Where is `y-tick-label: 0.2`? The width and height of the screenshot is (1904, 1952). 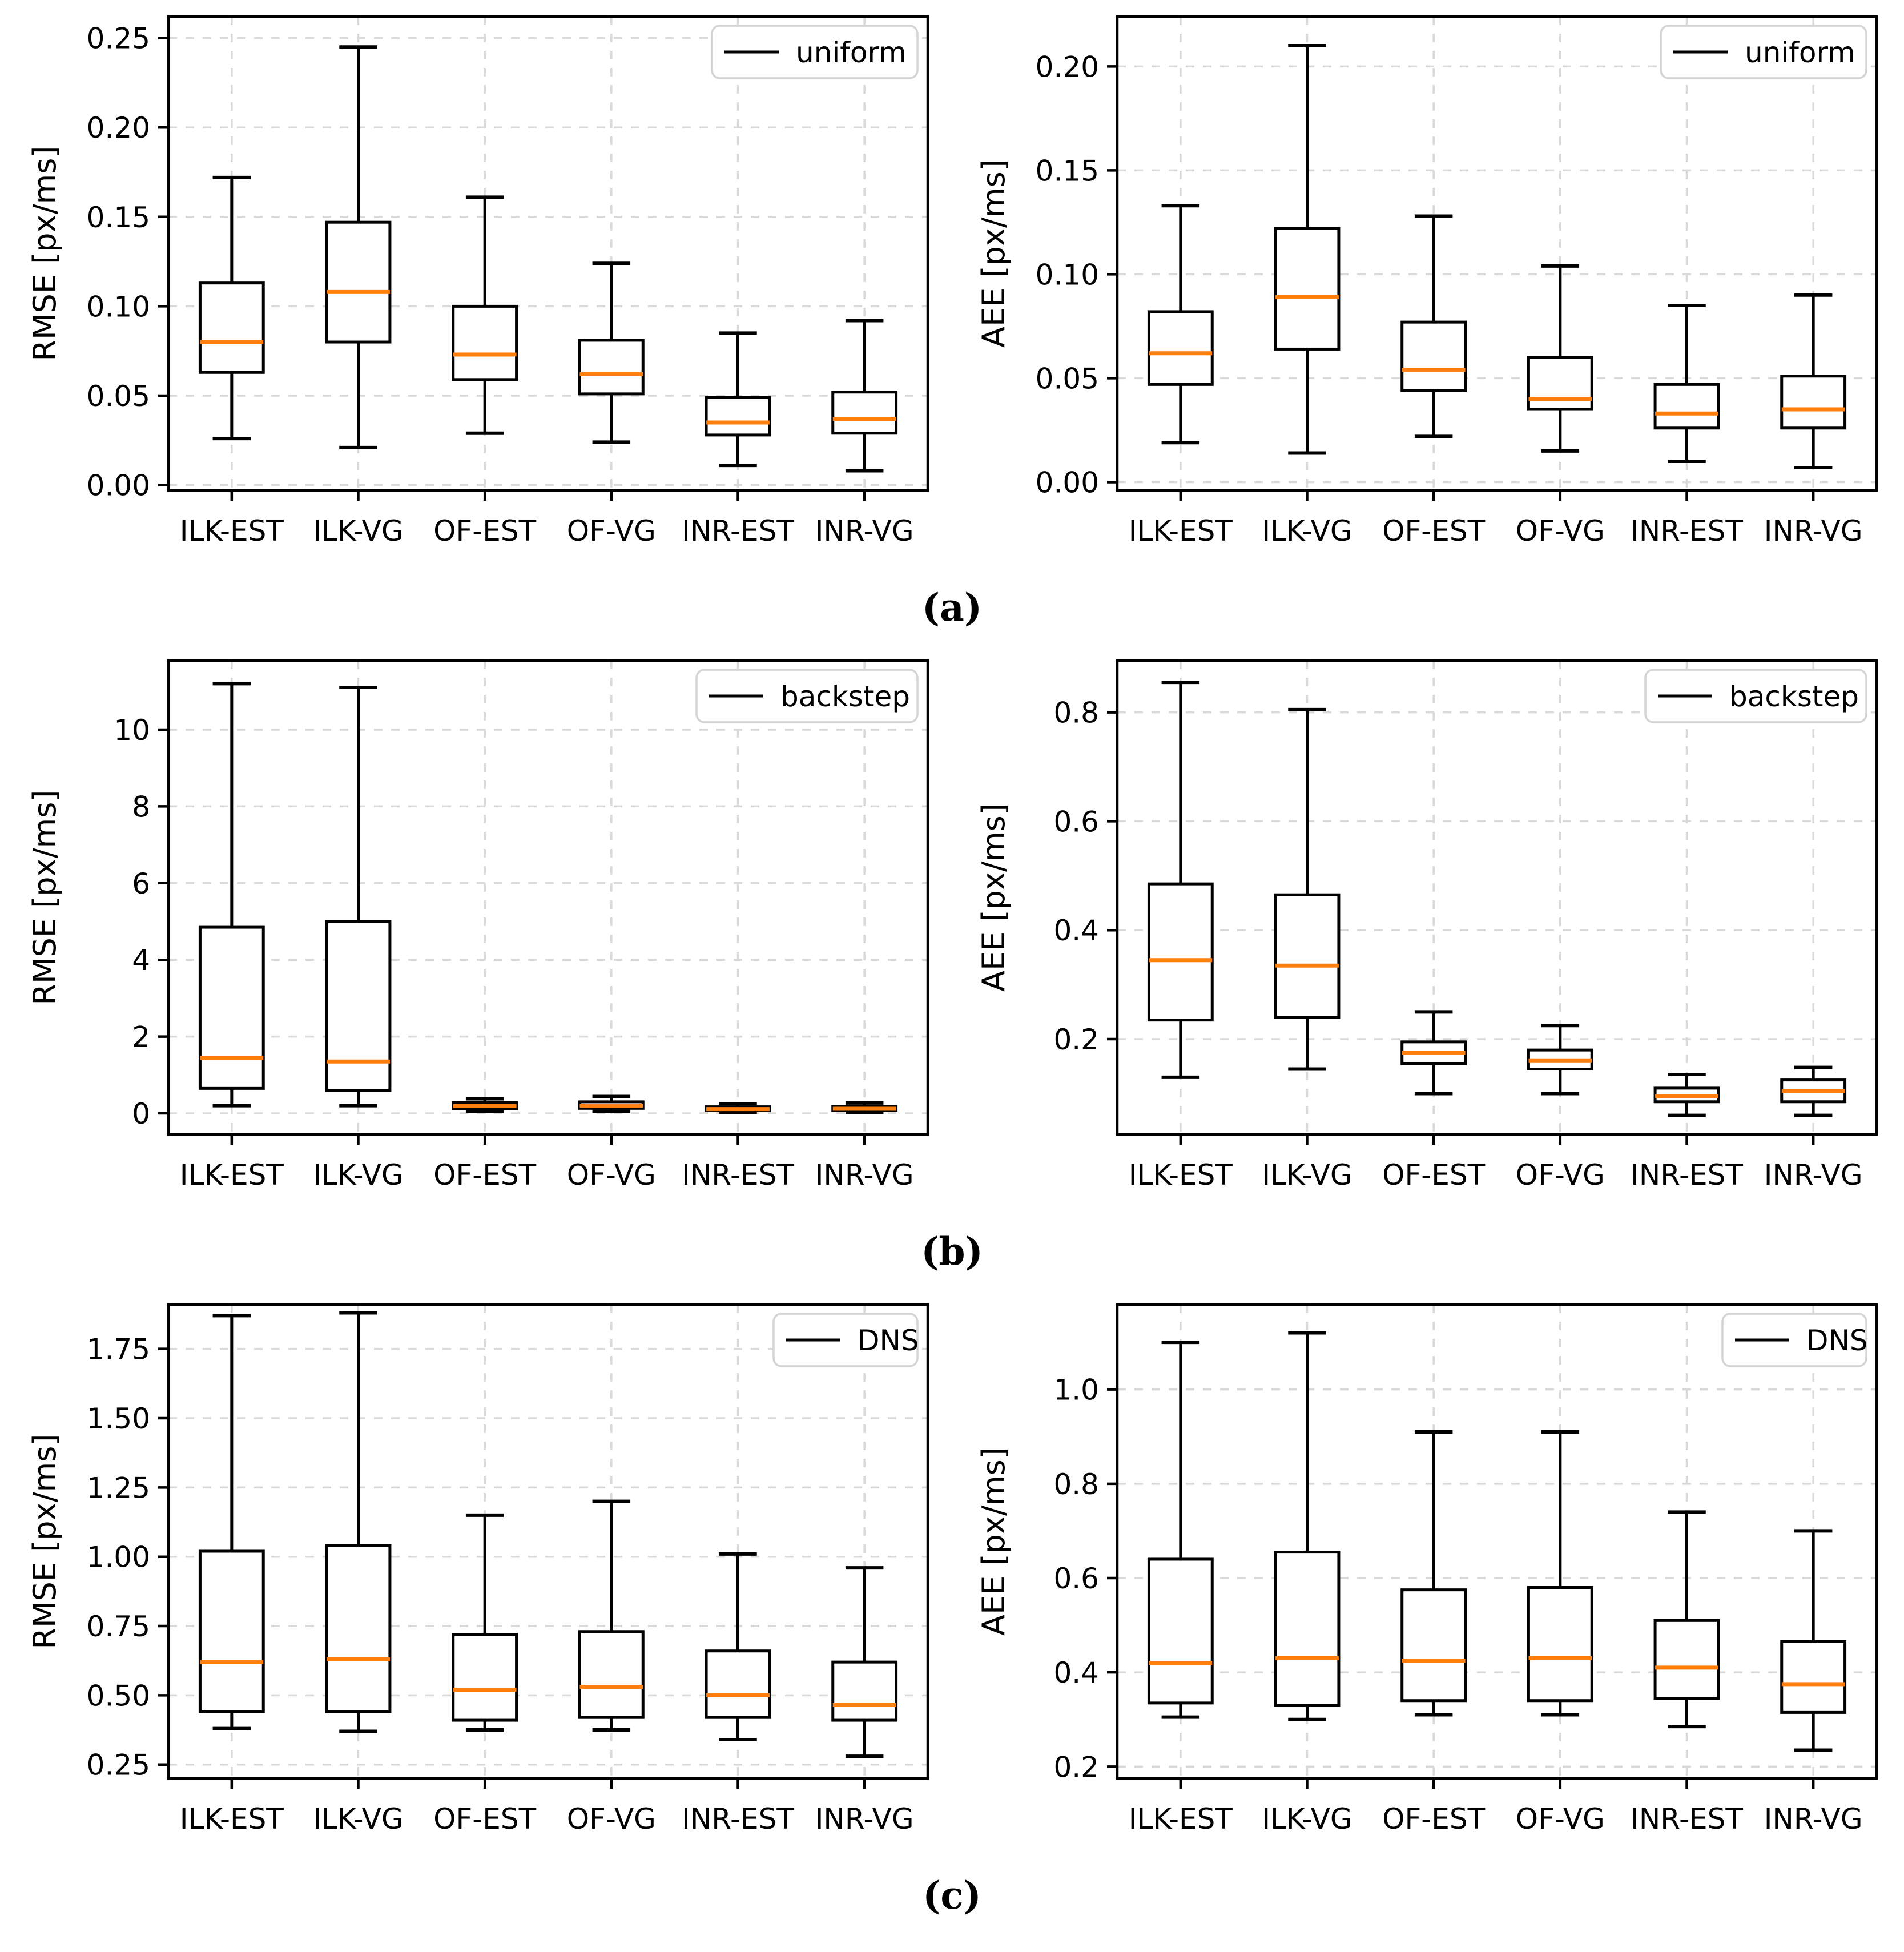 y-tick-label: 0.2 is located at coordinates (1076, 1039).